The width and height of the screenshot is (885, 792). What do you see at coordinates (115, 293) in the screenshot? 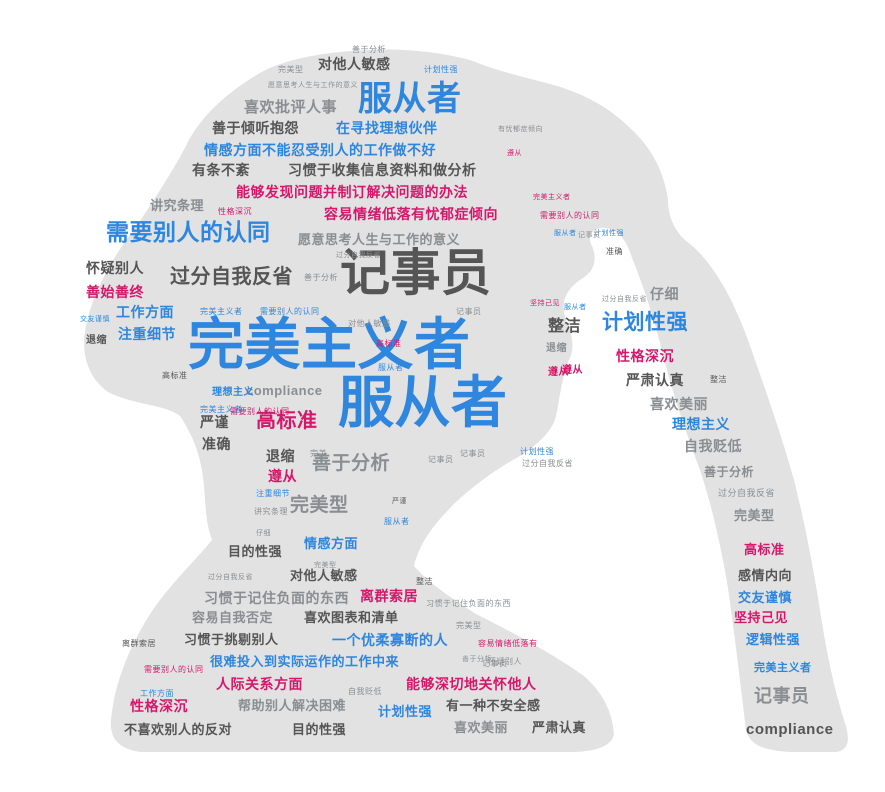
I see `word-22: 善始善终` at bounding box center [115, 293].